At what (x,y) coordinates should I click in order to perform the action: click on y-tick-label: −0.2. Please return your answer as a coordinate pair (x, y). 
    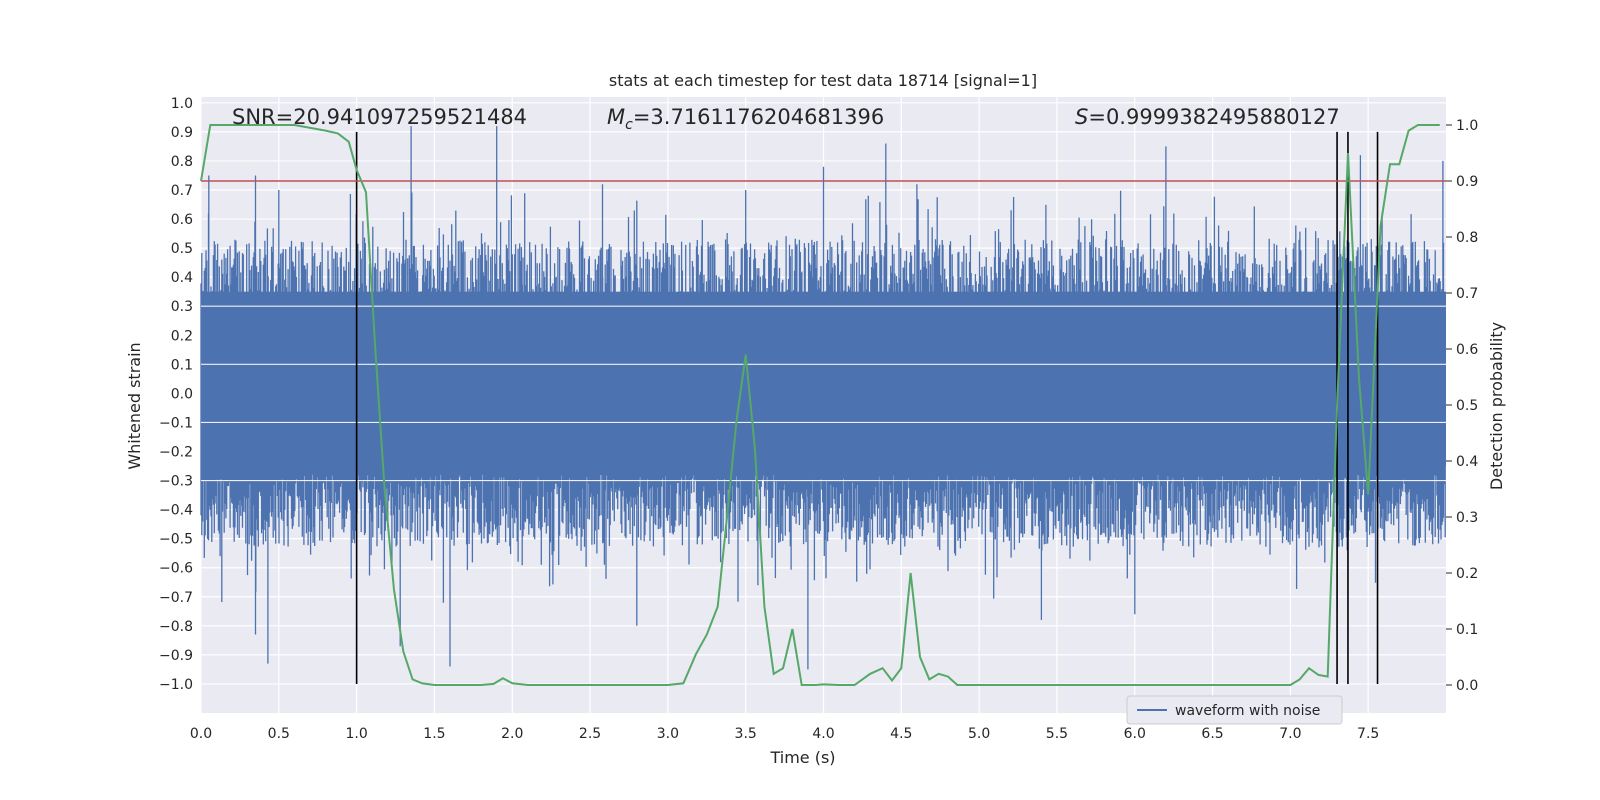
    Looking at the image, I should click on (176, 452).